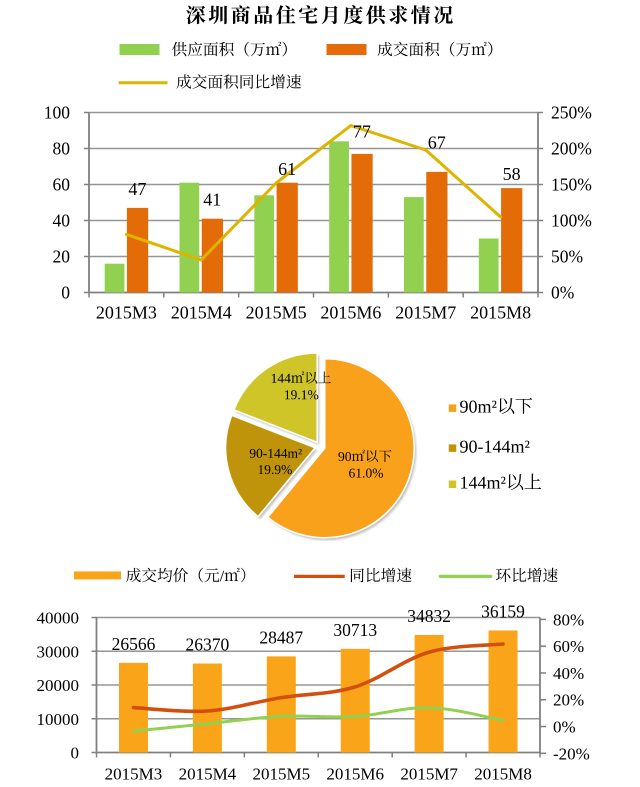  I want to click on svg-text: 30000, so click(58, 651).